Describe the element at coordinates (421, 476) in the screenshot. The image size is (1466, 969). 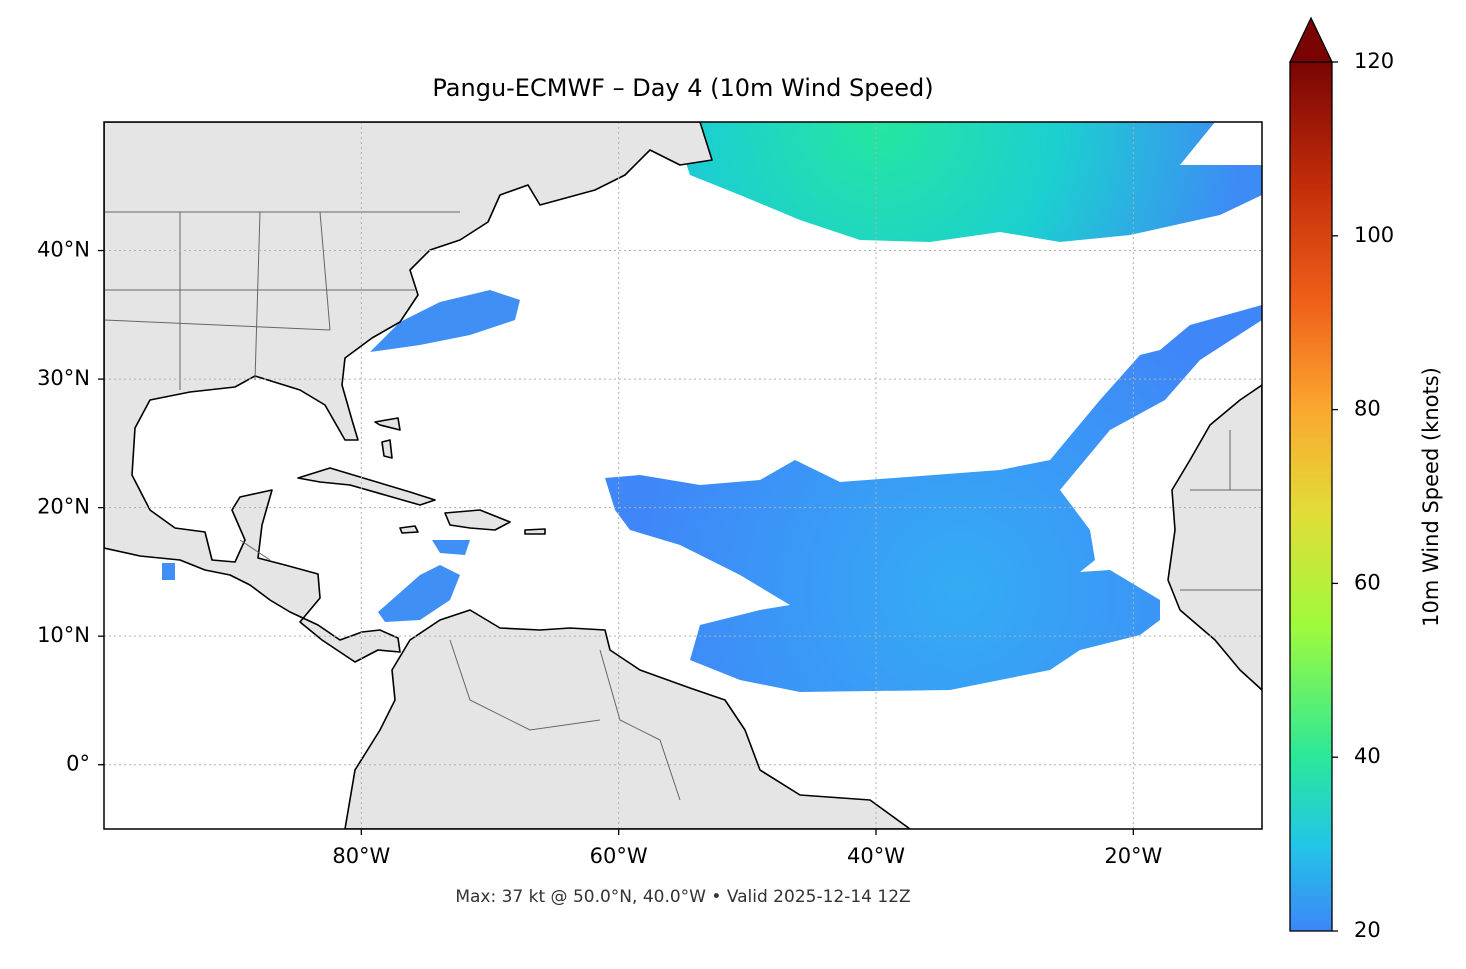
I see `islands` at that location.